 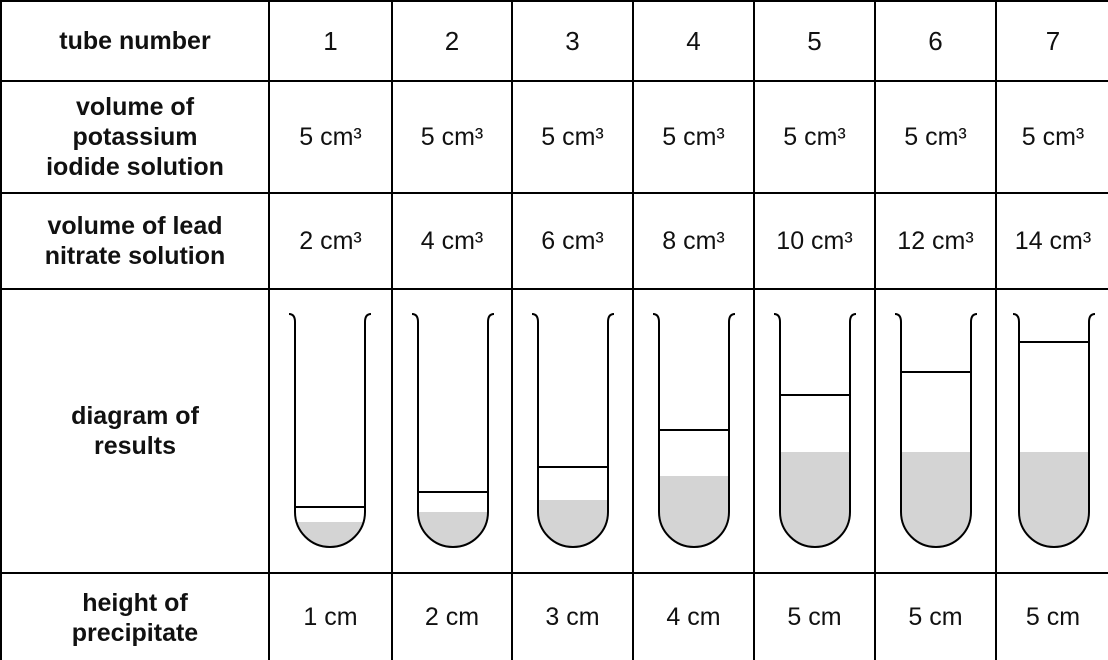 What do you see at coordinates (135, 416) in the screenshot?
I see `header-line: diagram of` at bounding box center [135, 416].